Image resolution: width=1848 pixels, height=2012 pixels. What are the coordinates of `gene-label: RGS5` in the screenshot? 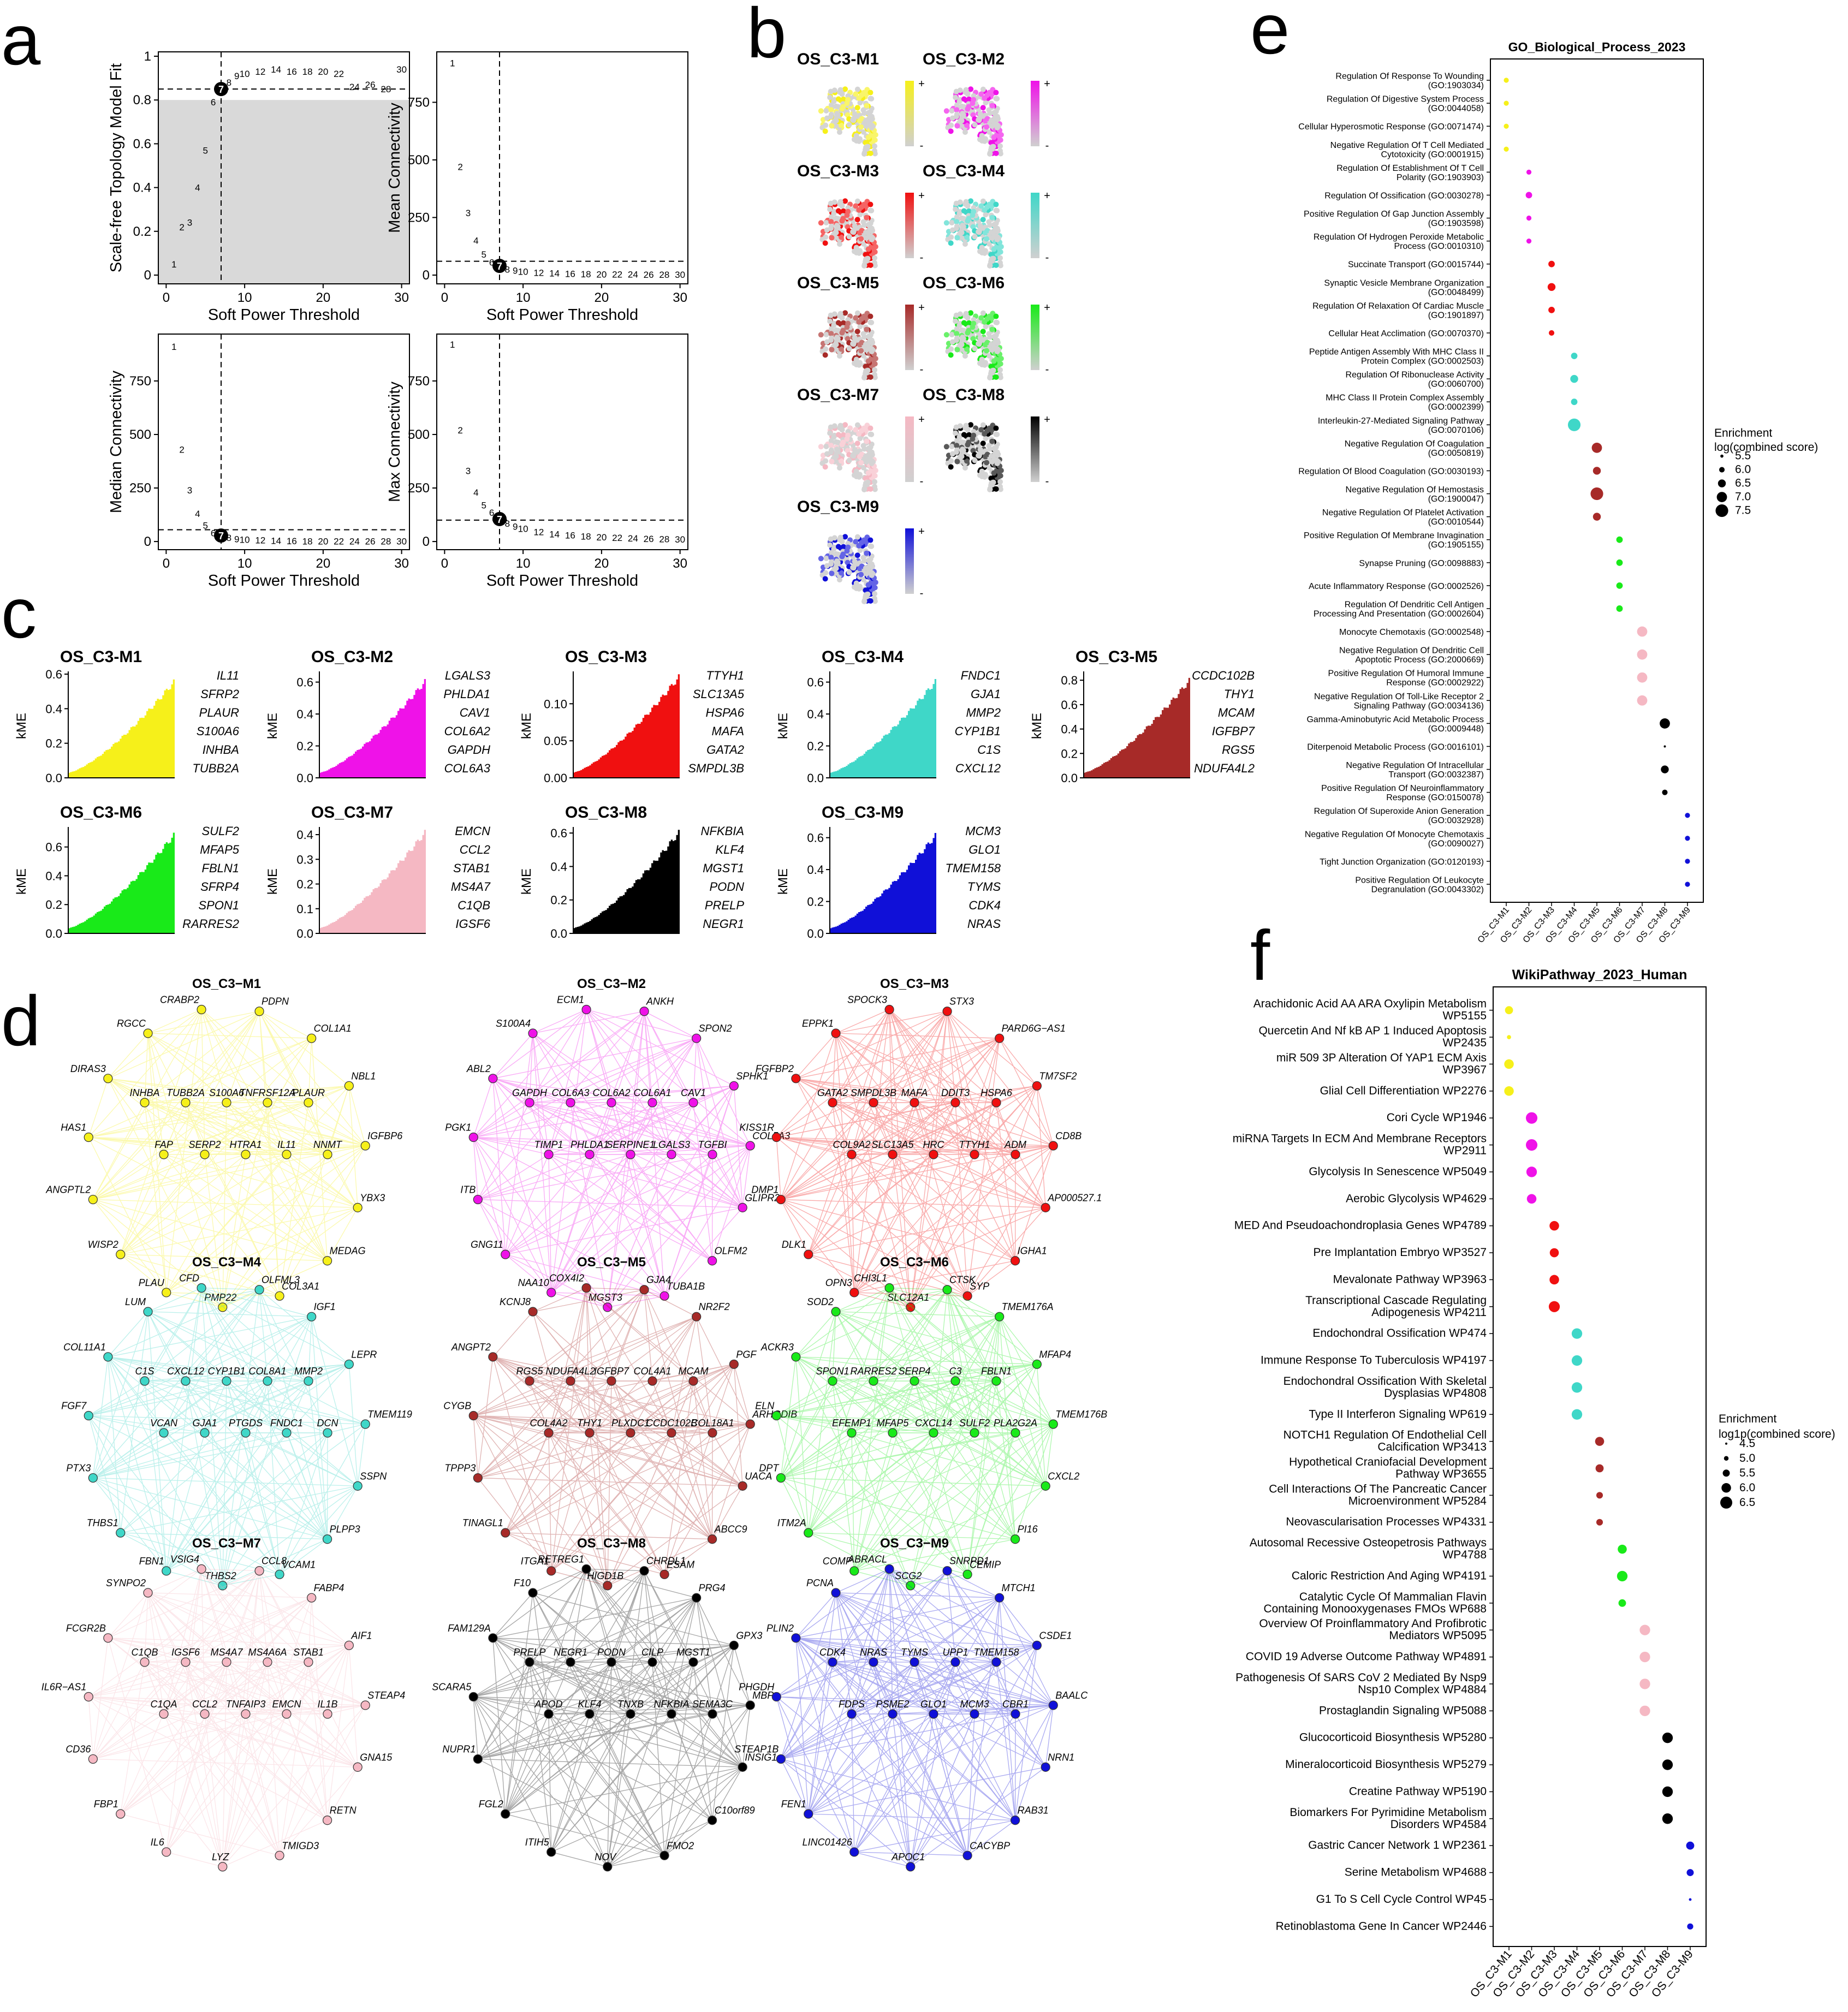 It's located at (1238, 750).